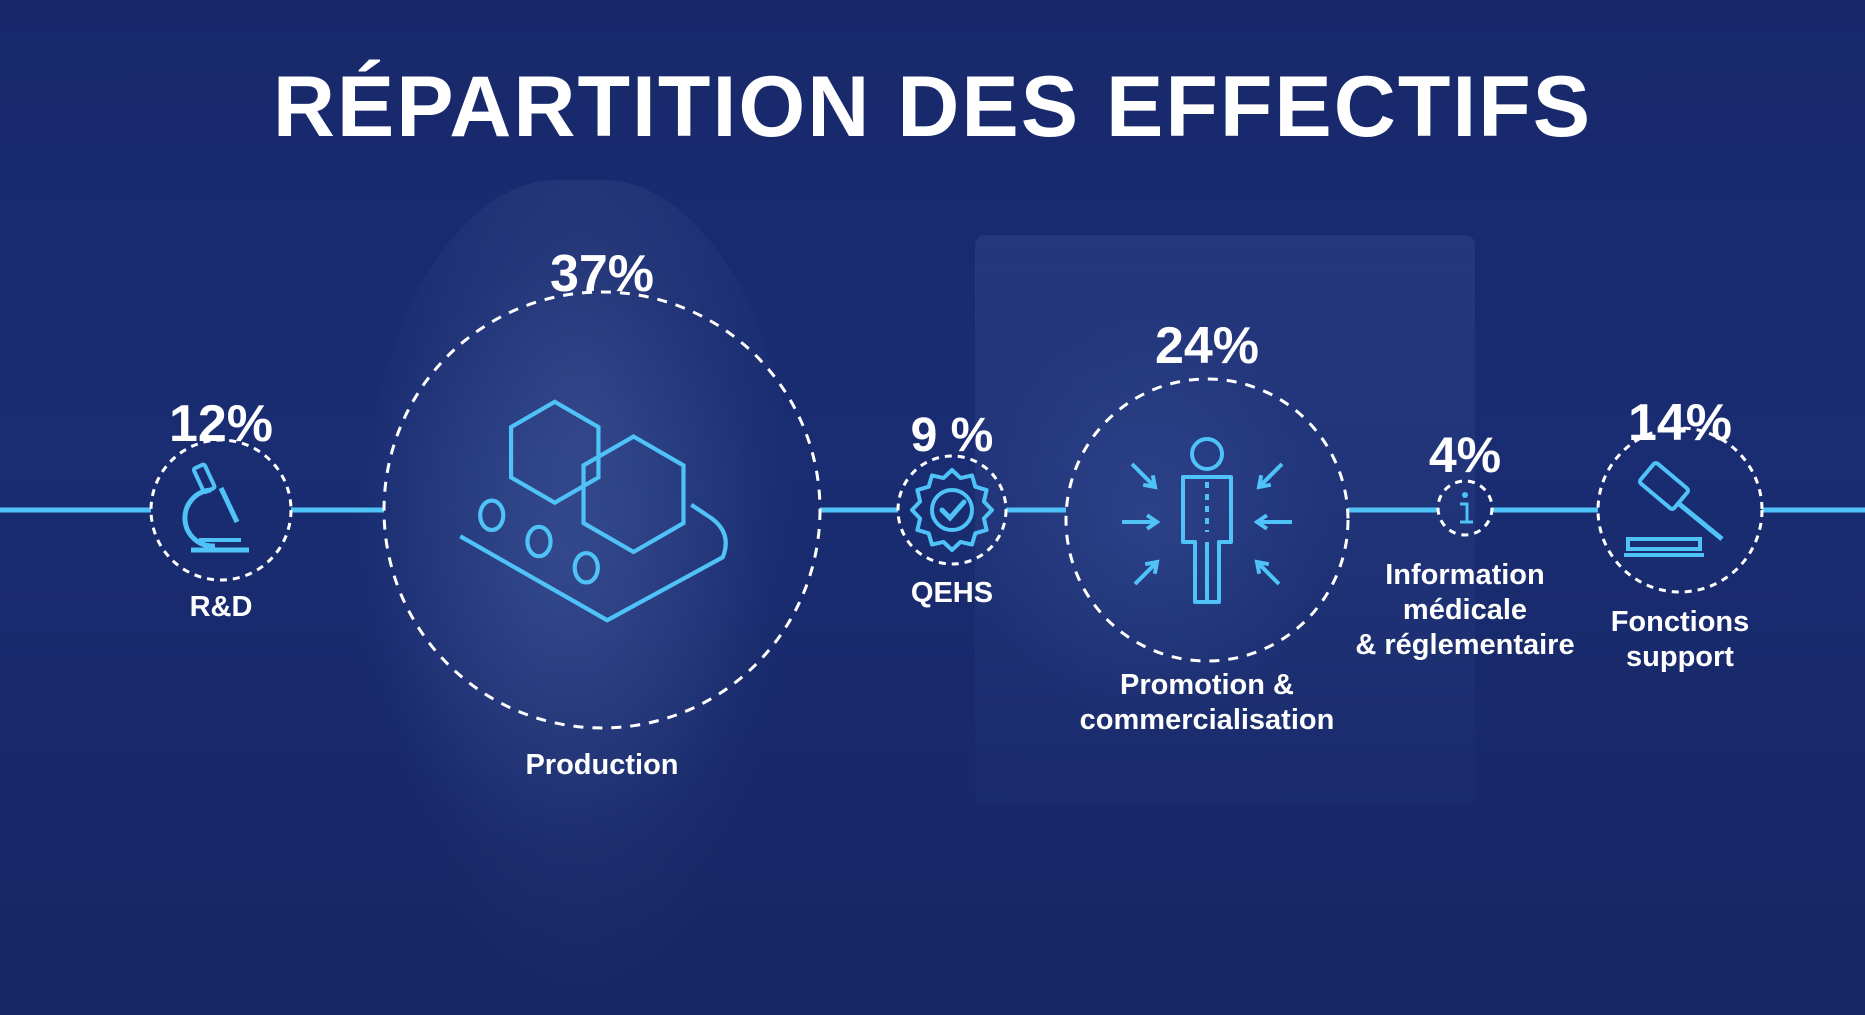 The width and height of the screenshot is (1865, 1015). I want to click on category-label-line: médicale, so click(1465, 609).